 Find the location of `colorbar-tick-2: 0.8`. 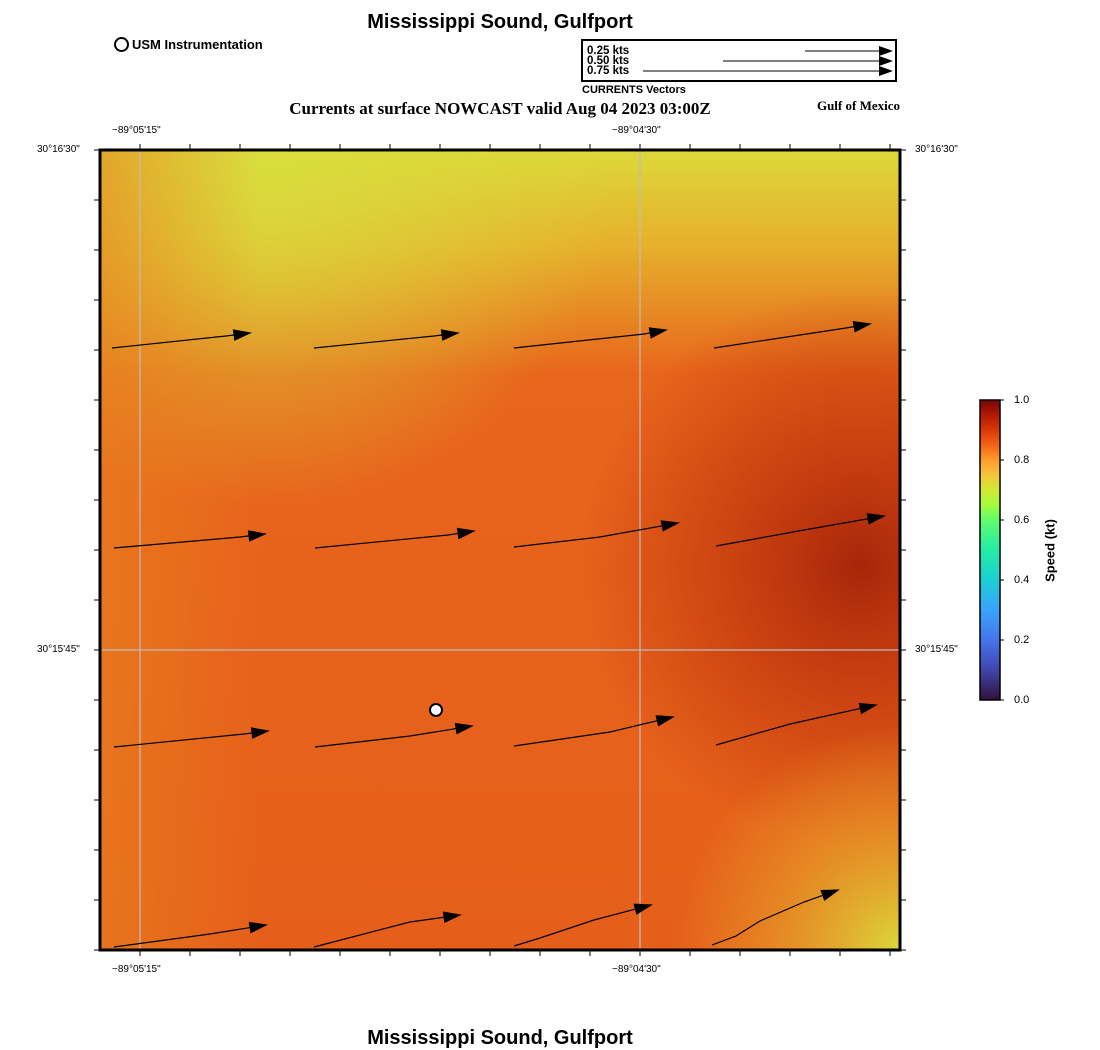

colorbar-tick-2: 0.8 is located at coordinates (1022, 460).